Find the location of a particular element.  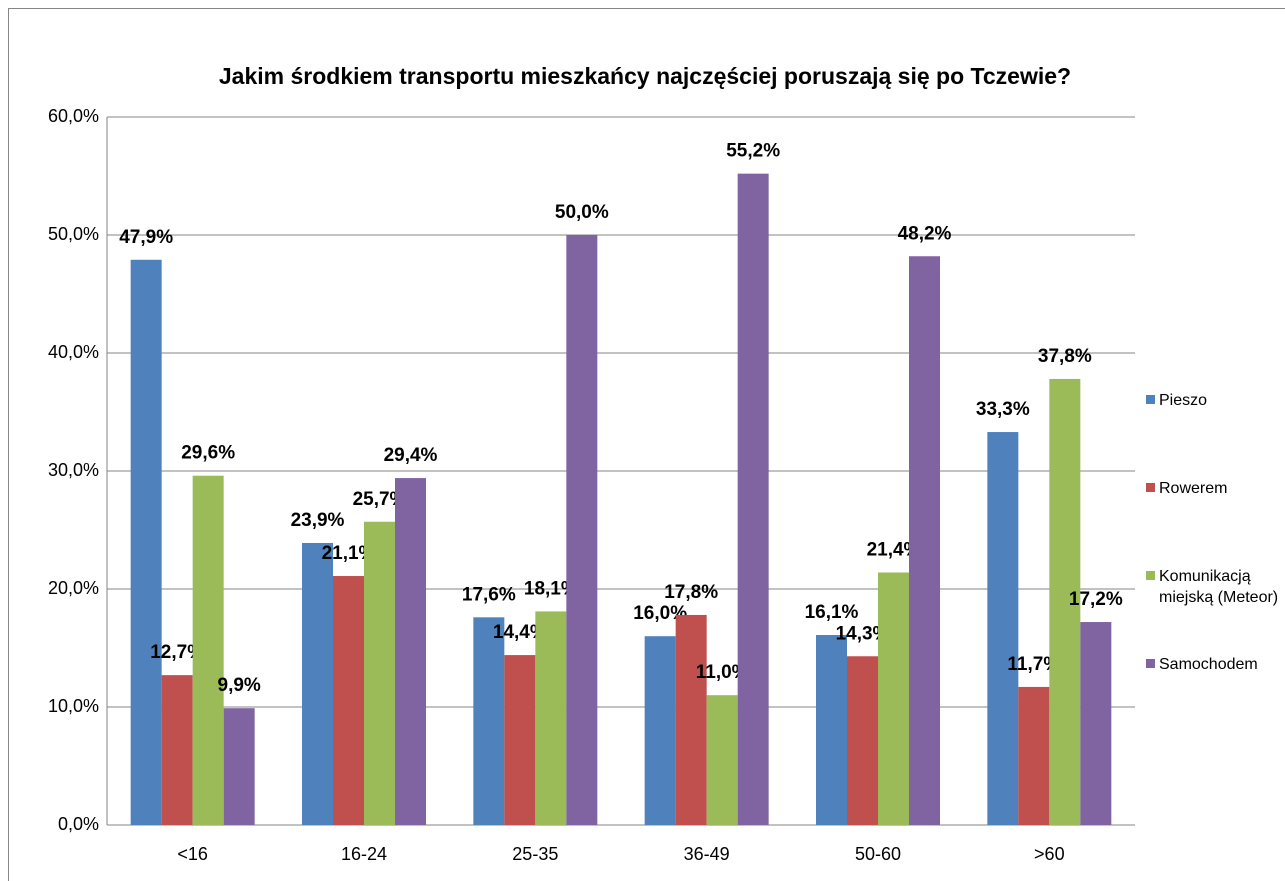

data-label: 16,1% is located at coordinates (832, 612).